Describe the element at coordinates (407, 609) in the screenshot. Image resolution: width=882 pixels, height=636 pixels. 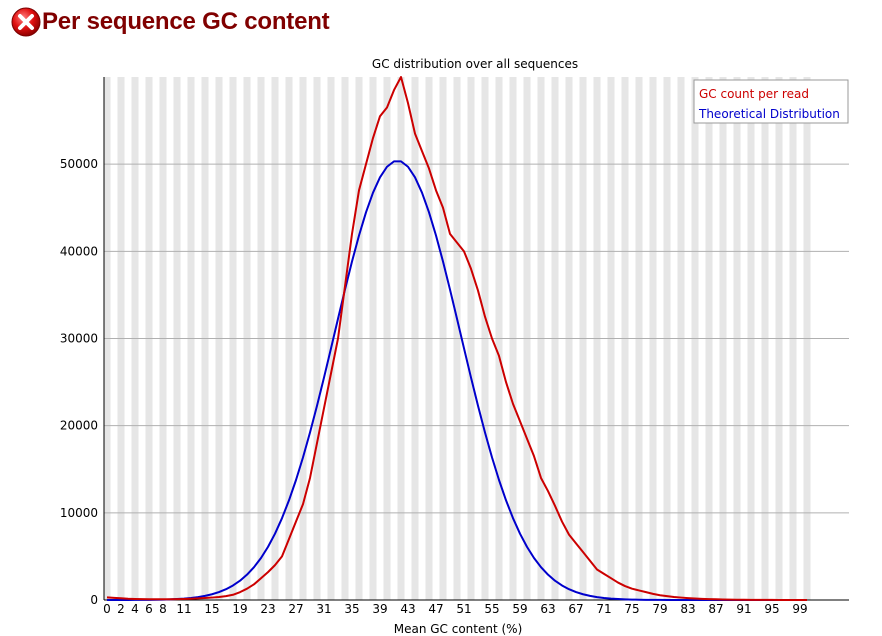
I see `x-tick-label: 43` at that location.